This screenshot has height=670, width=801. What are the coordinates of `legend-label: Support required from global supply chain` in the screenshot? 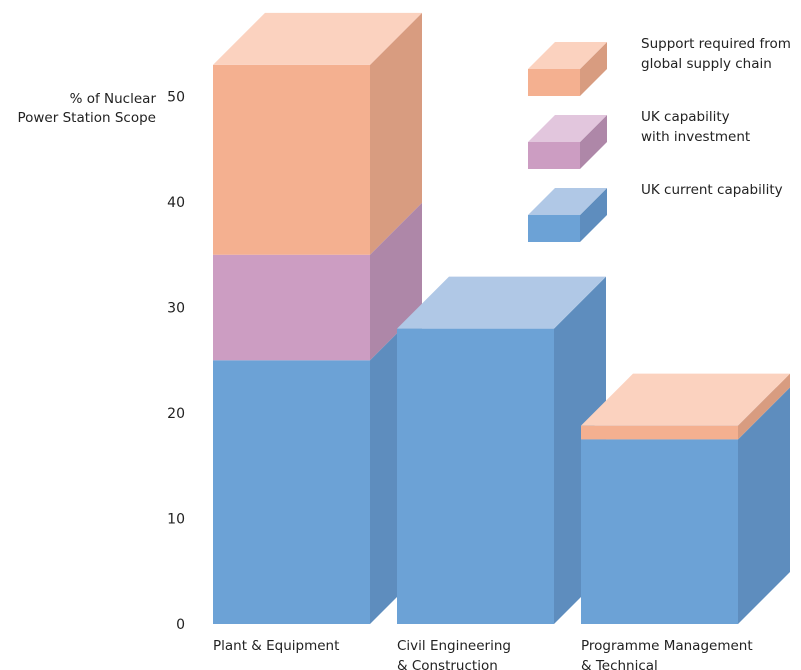 It's located at (716, 54).